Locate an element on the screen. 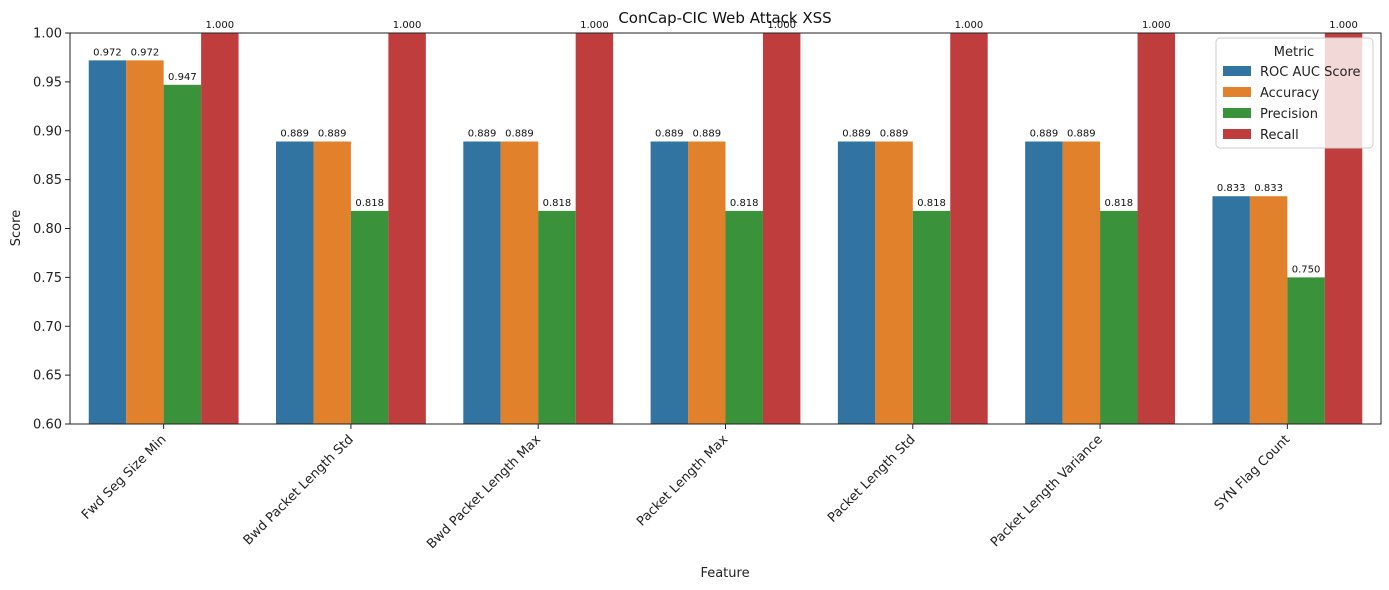  x-axis-title: Feature is located at coordinates (724, 573).